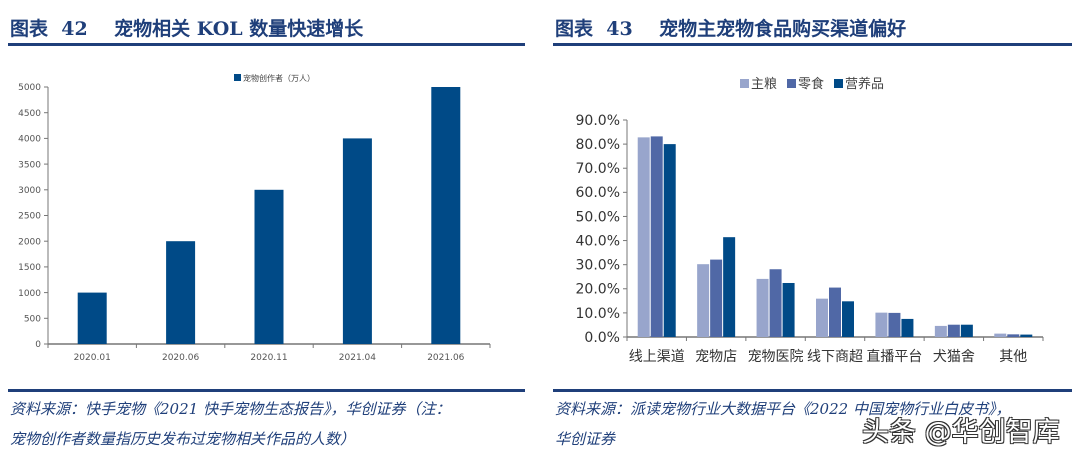  What do you see at coordinates (731, 29) in the screenshot?
I see `figure-43-title: 图表 43 宠物主宠物食品购买渠道偏好` at bounding box center [731, 29].